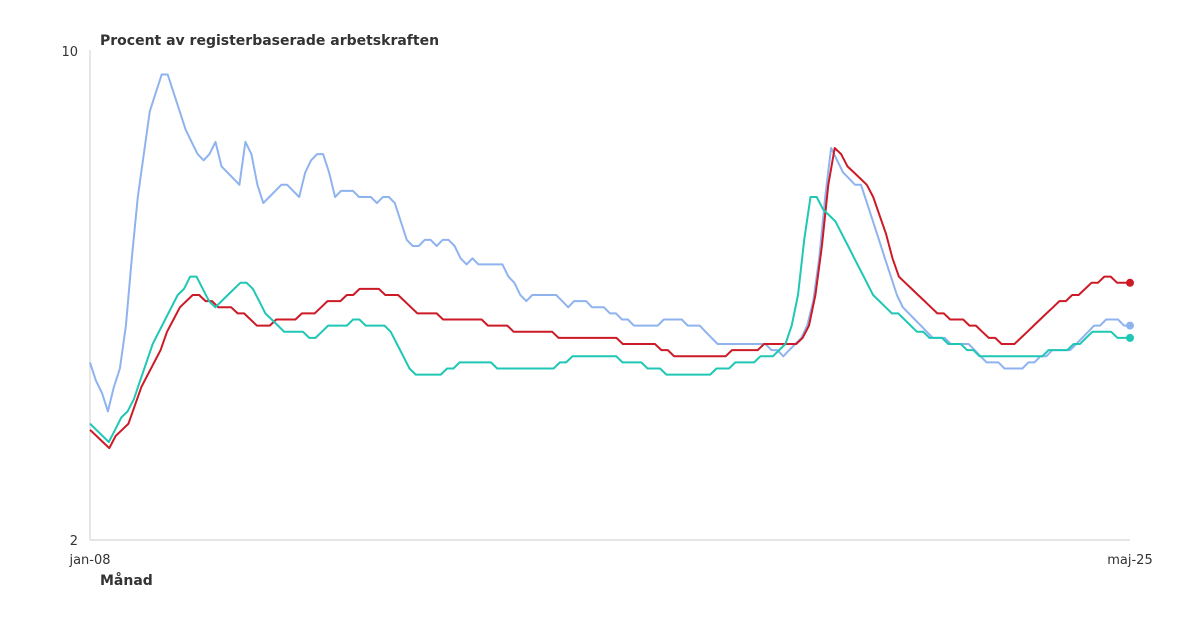 The height and width of the screenshot is (630, 1200). What do you see at coordinates (69, 52) in the screenshot?
I see `y-tick-label-top: 10` at bounding box center [69, 52].